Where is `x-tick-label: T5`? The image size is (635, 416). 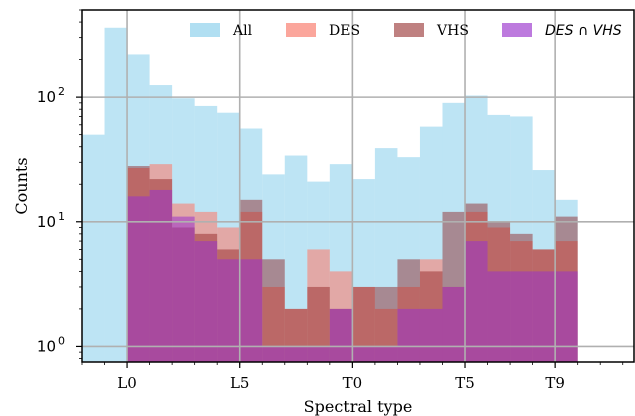
x-tick-label: T5 is located at coordinates (465, 383).